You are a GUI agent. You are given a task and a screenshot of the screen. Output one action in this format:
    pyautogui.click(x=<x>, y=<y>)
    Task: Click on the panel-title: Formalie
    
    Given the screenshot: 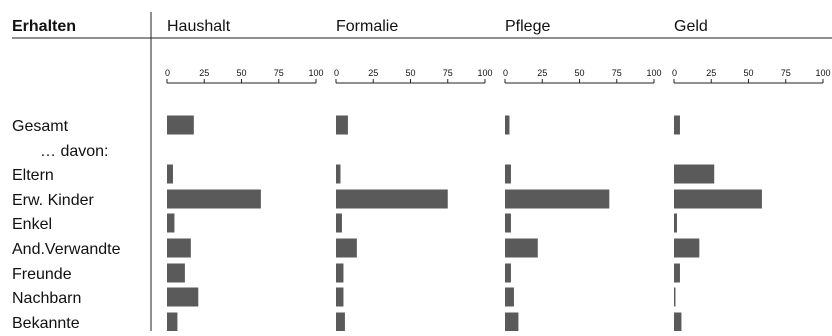 What is the action you would take?
    pyautogui.click(x=367, y=26)
    